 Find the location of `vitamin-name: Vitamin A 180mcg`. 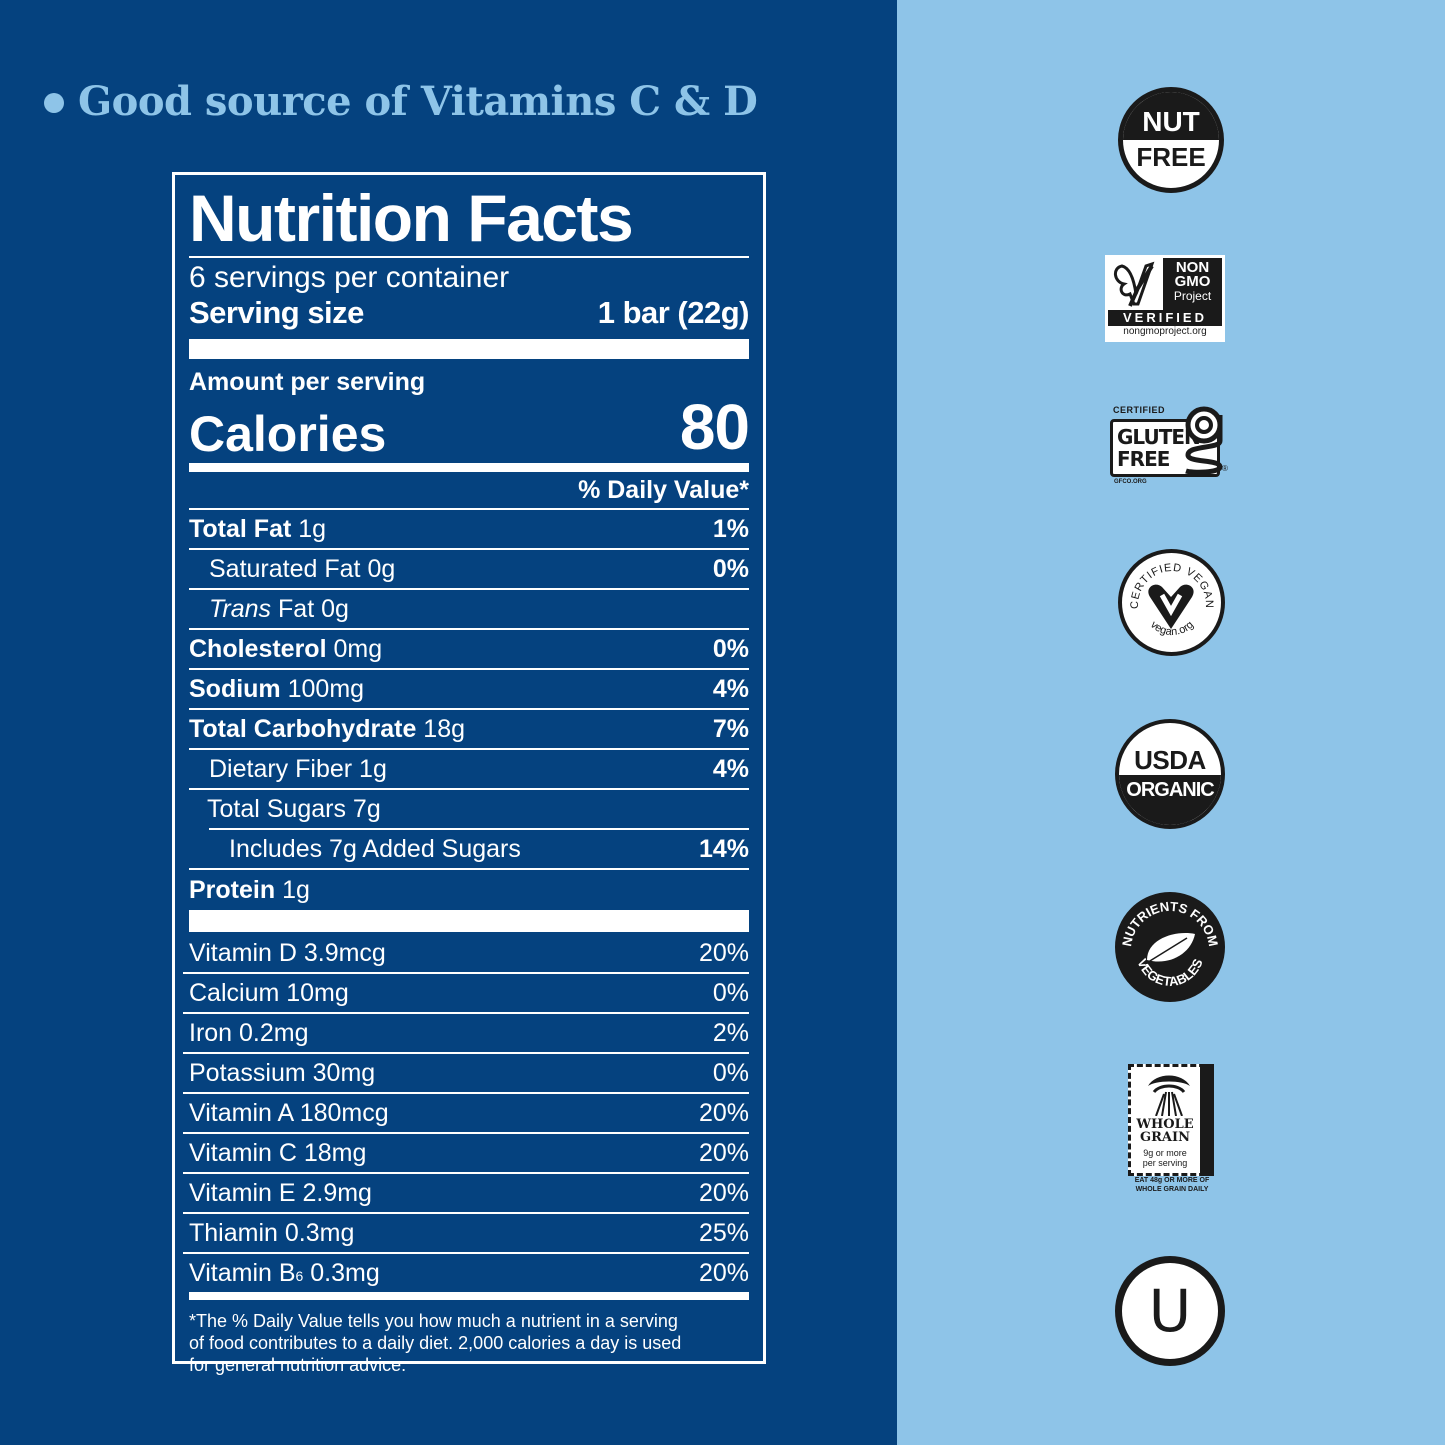

vitamin-name: Vitamin A 180mcg is located at coordinates (289, 1112).